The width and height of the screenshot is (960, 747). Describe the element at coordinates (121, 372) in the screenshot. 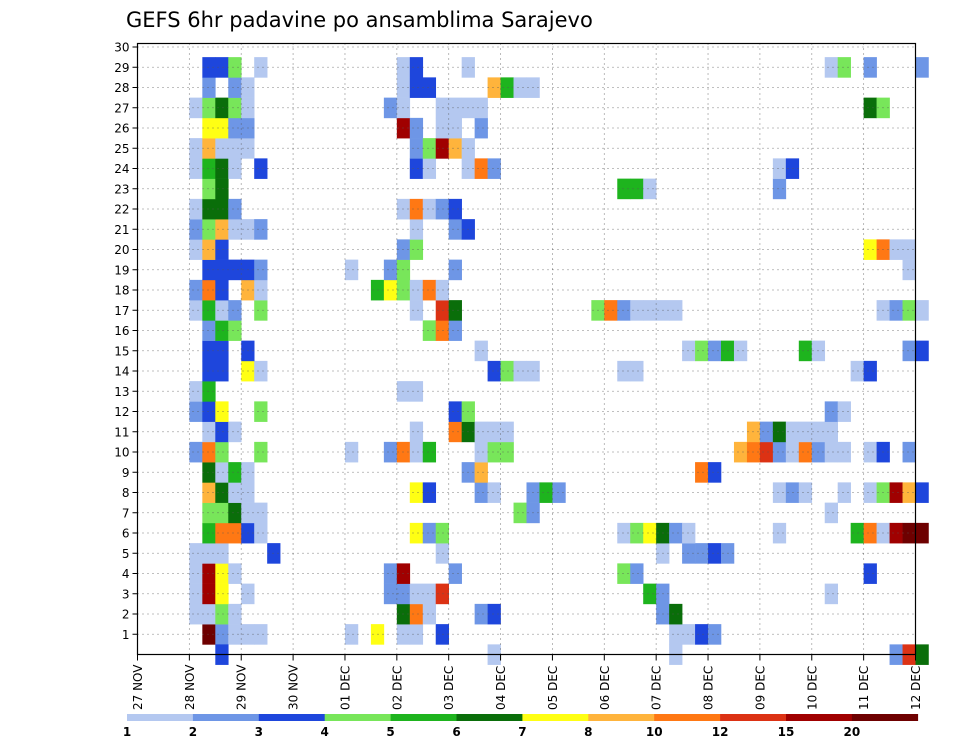

I see `y-tick-label: 14` at that location.